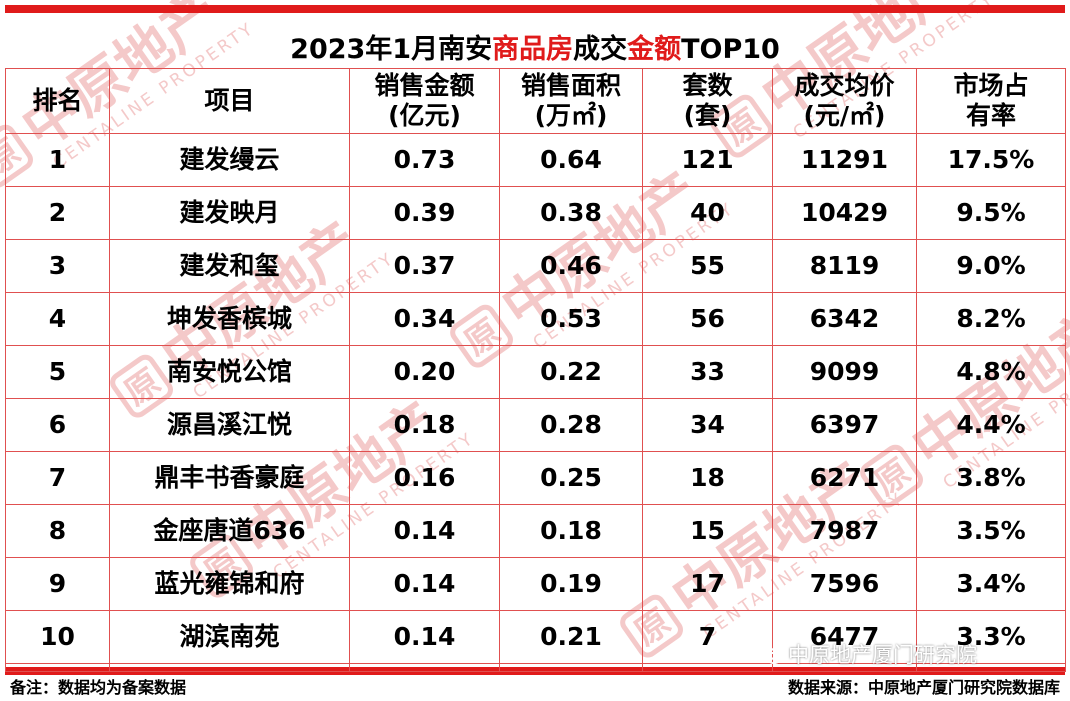 The image size is (1070, 701). I want to click on header-cell-market-share: 市场占 有率, so click(991, 101).